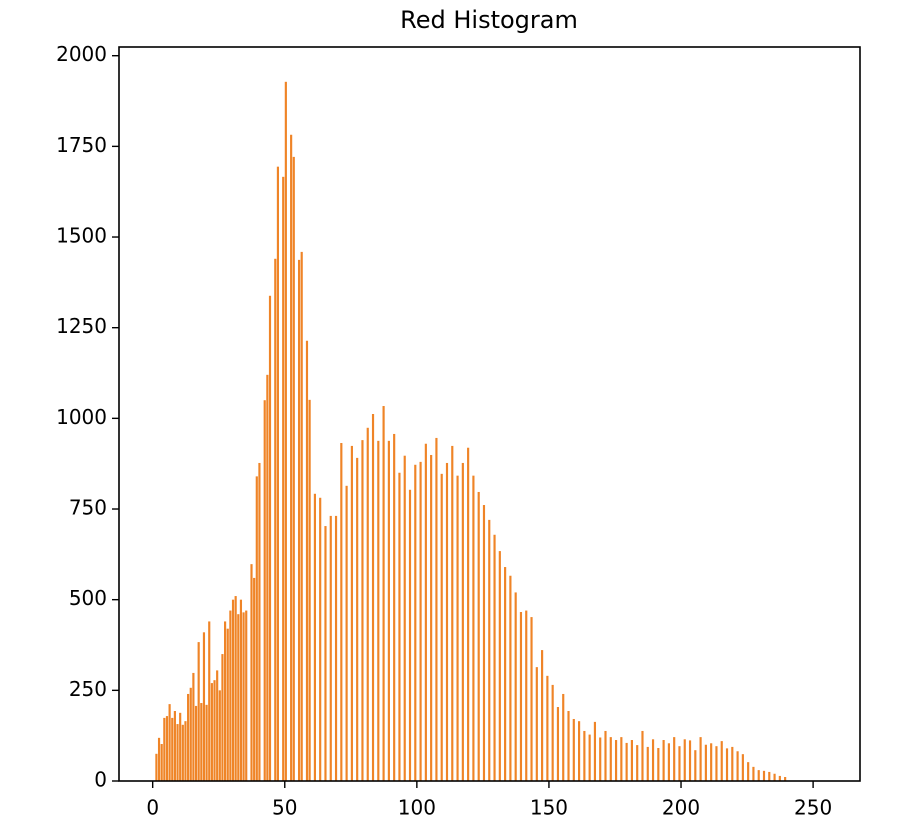 The height and width of the screenshot is (831, 902). Describe the element at coordinates (88, 508) in the screenshot. I see `y-tick-label: 750` at that location.